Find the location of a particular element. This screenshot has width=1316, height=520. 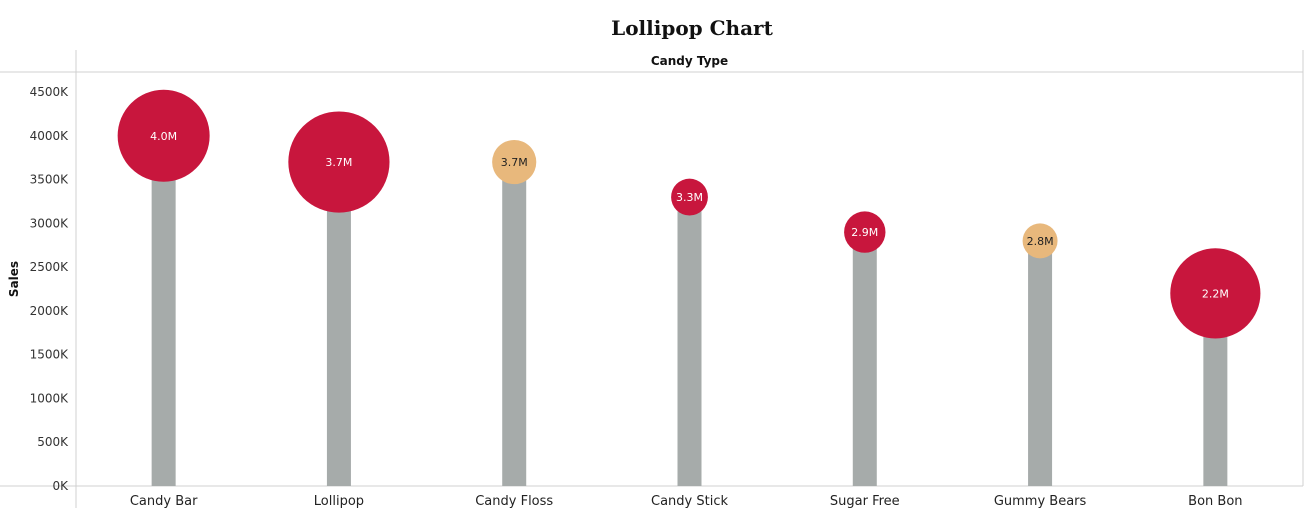

data-label: 4.0M is located at coordinates (163, 136).